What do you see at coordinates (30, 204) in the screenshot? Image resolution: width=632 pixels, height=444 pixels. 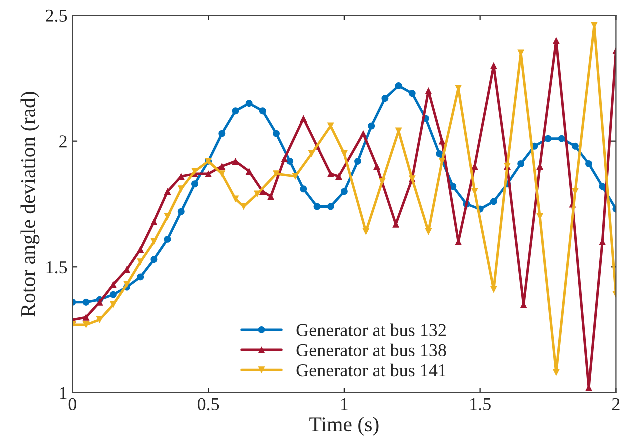 I see `y-axis-title: Rotor angle deviation (rad)` at bounding box center [30, 204].